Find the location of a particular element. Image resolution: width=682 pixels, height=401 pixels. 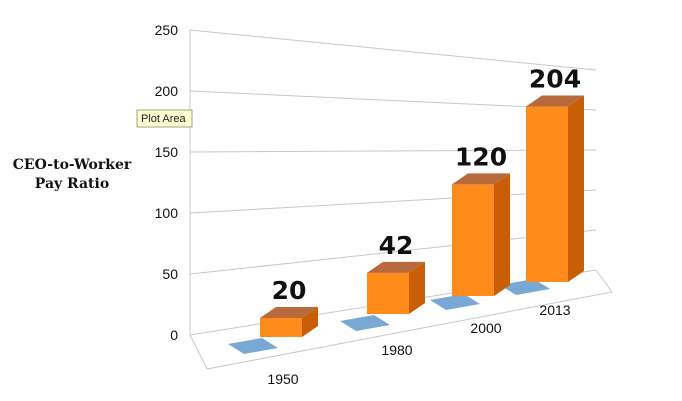

bar-2000 is located at coordinates (481, 234).